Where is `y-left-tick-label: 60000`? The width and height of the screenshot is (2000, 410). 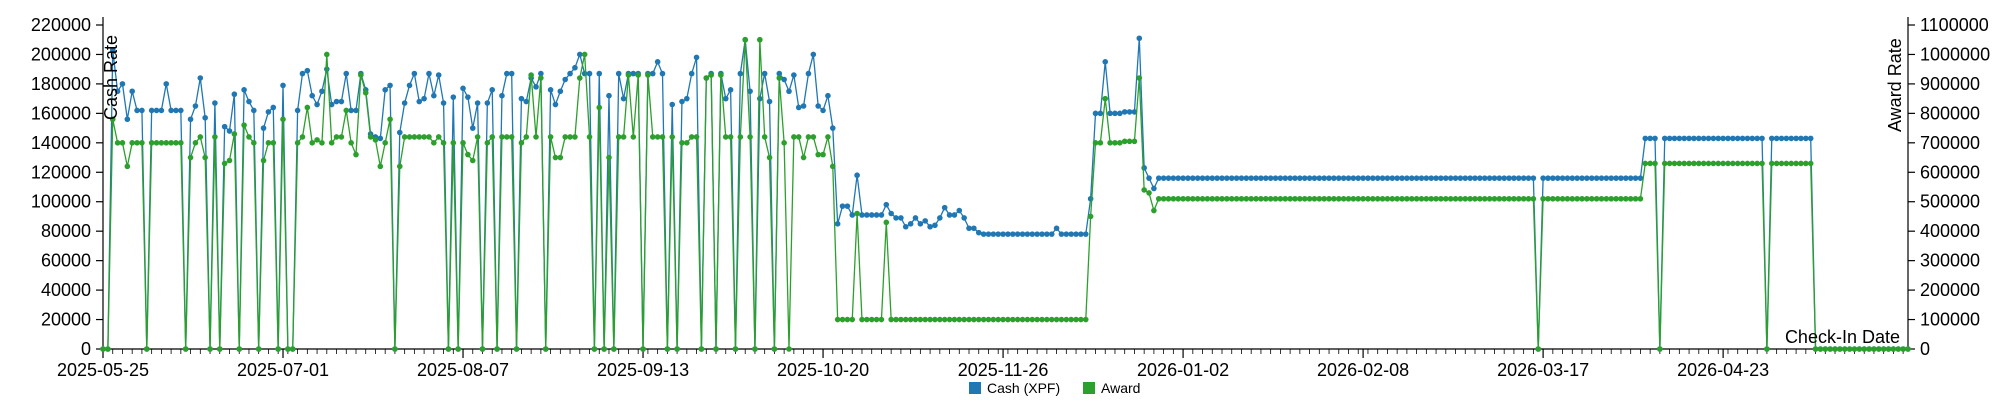
y-left-tick-label: 60000 is located at coordinates (66, 261).